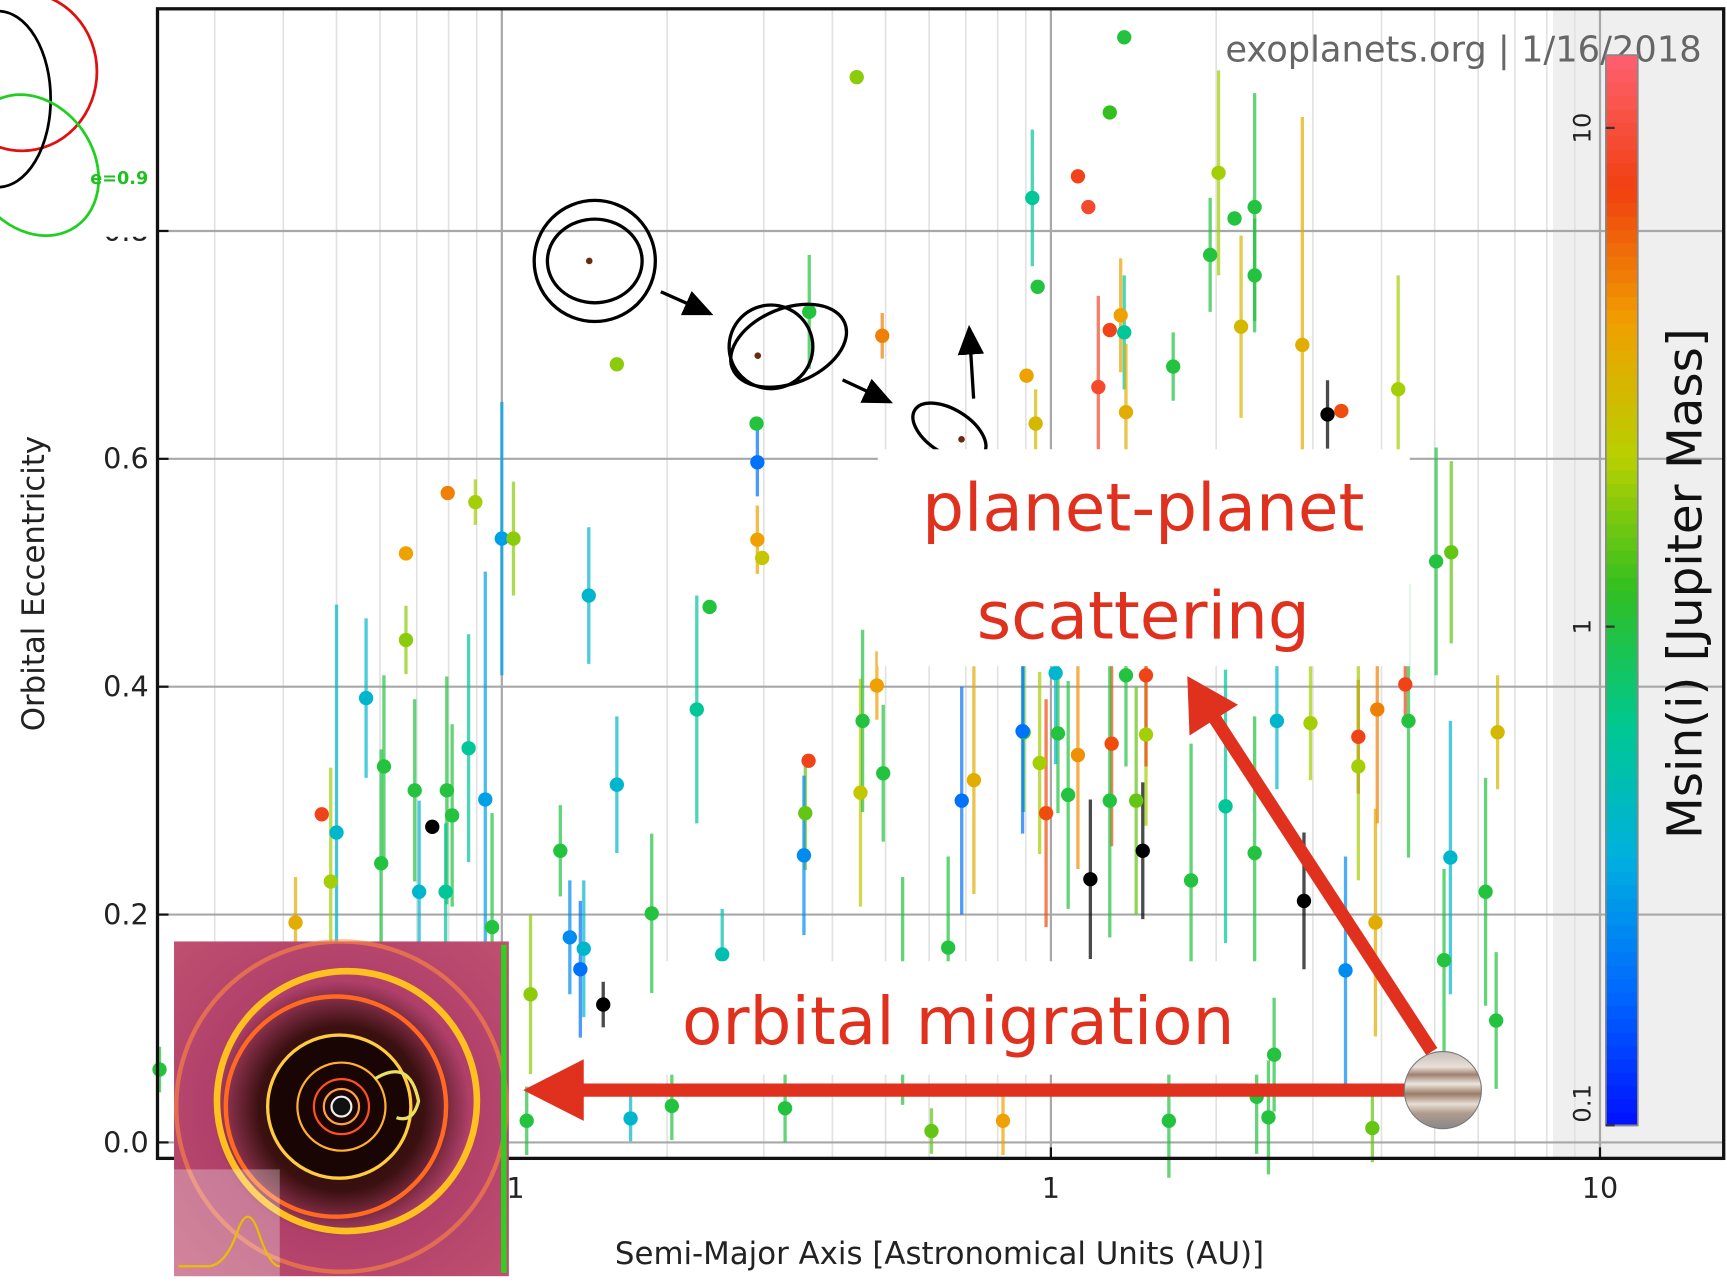  Describe the element at coordinates (687, 303) in the screenshot. I see `sketch-arrow` at that location.